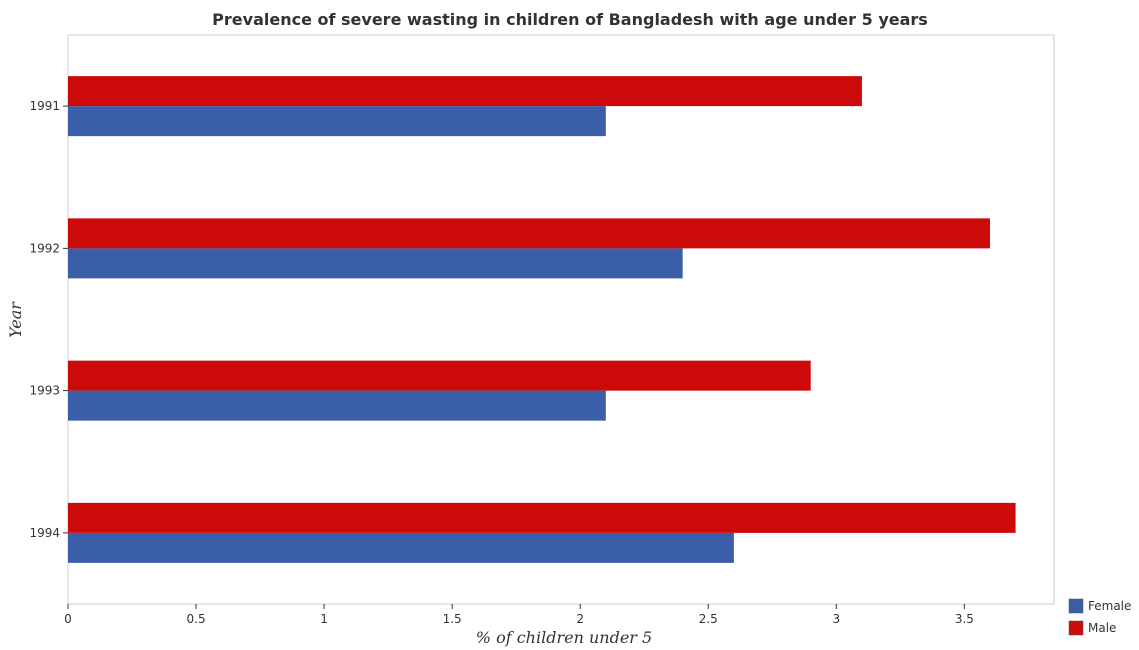 This screenshot has width=1139, height=650. Describe the element at coordinates (401, 547) in the screenshot. I see `bar-female-1994` at that location.